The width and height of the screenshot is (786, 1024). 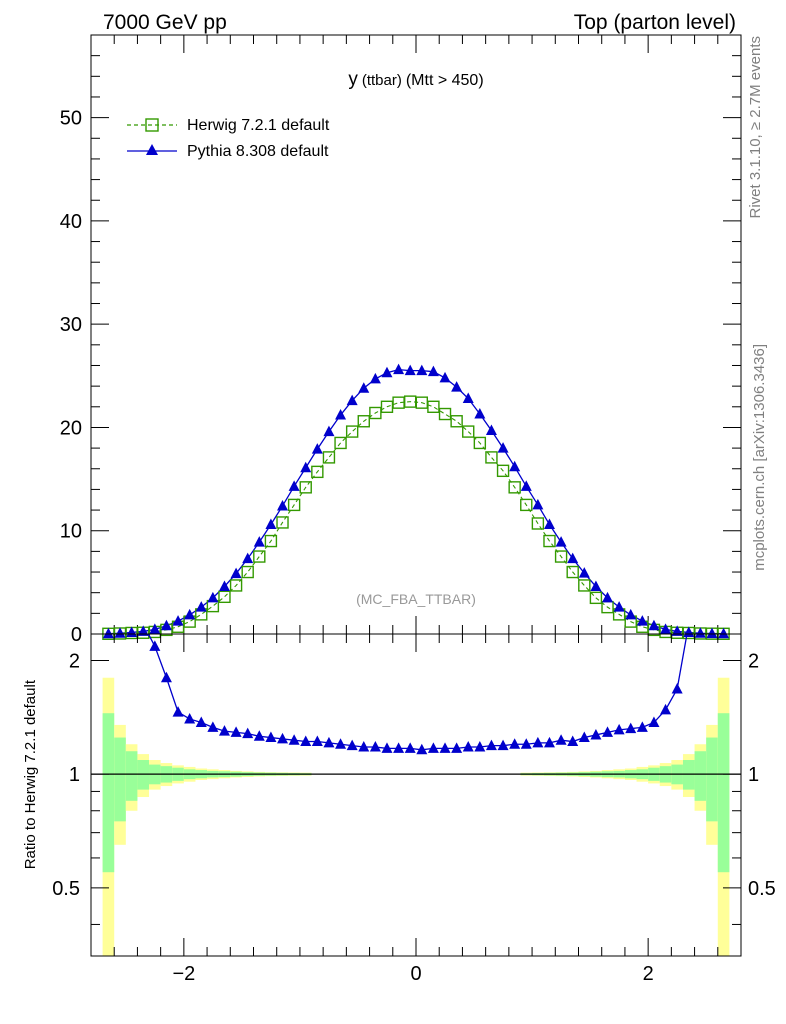 What do you see at coordinates (71, 428) in the screenshot?
I see `main-y-tick-label: 20` at bounding box center [71, 428].